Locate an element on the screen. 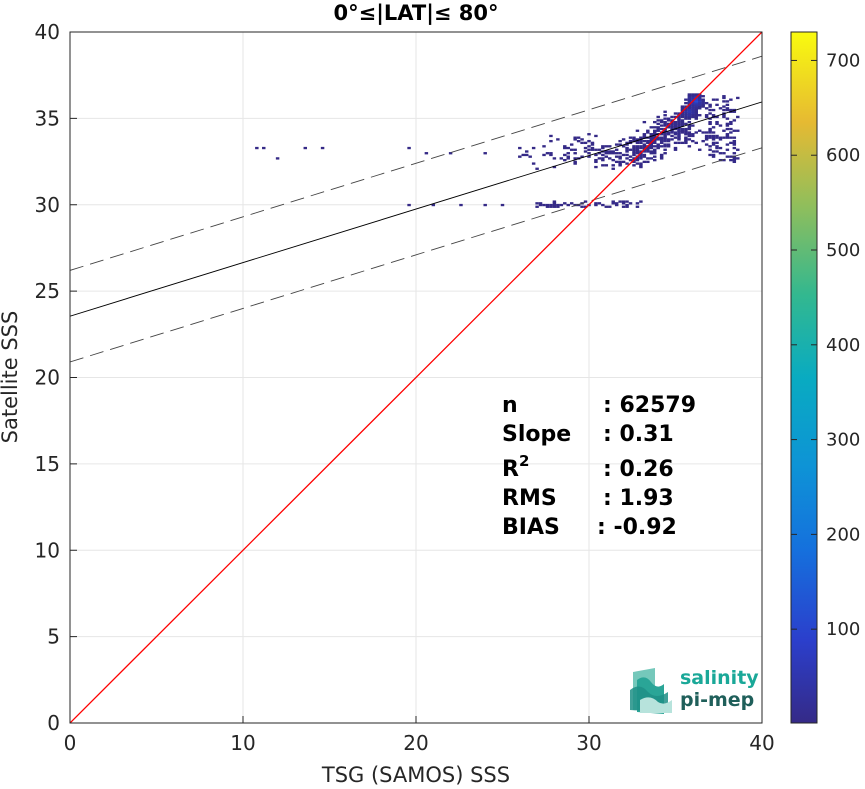 The image size is (865, 789). colorbar-tick-label: 400 is located at coordinates (843, 345).